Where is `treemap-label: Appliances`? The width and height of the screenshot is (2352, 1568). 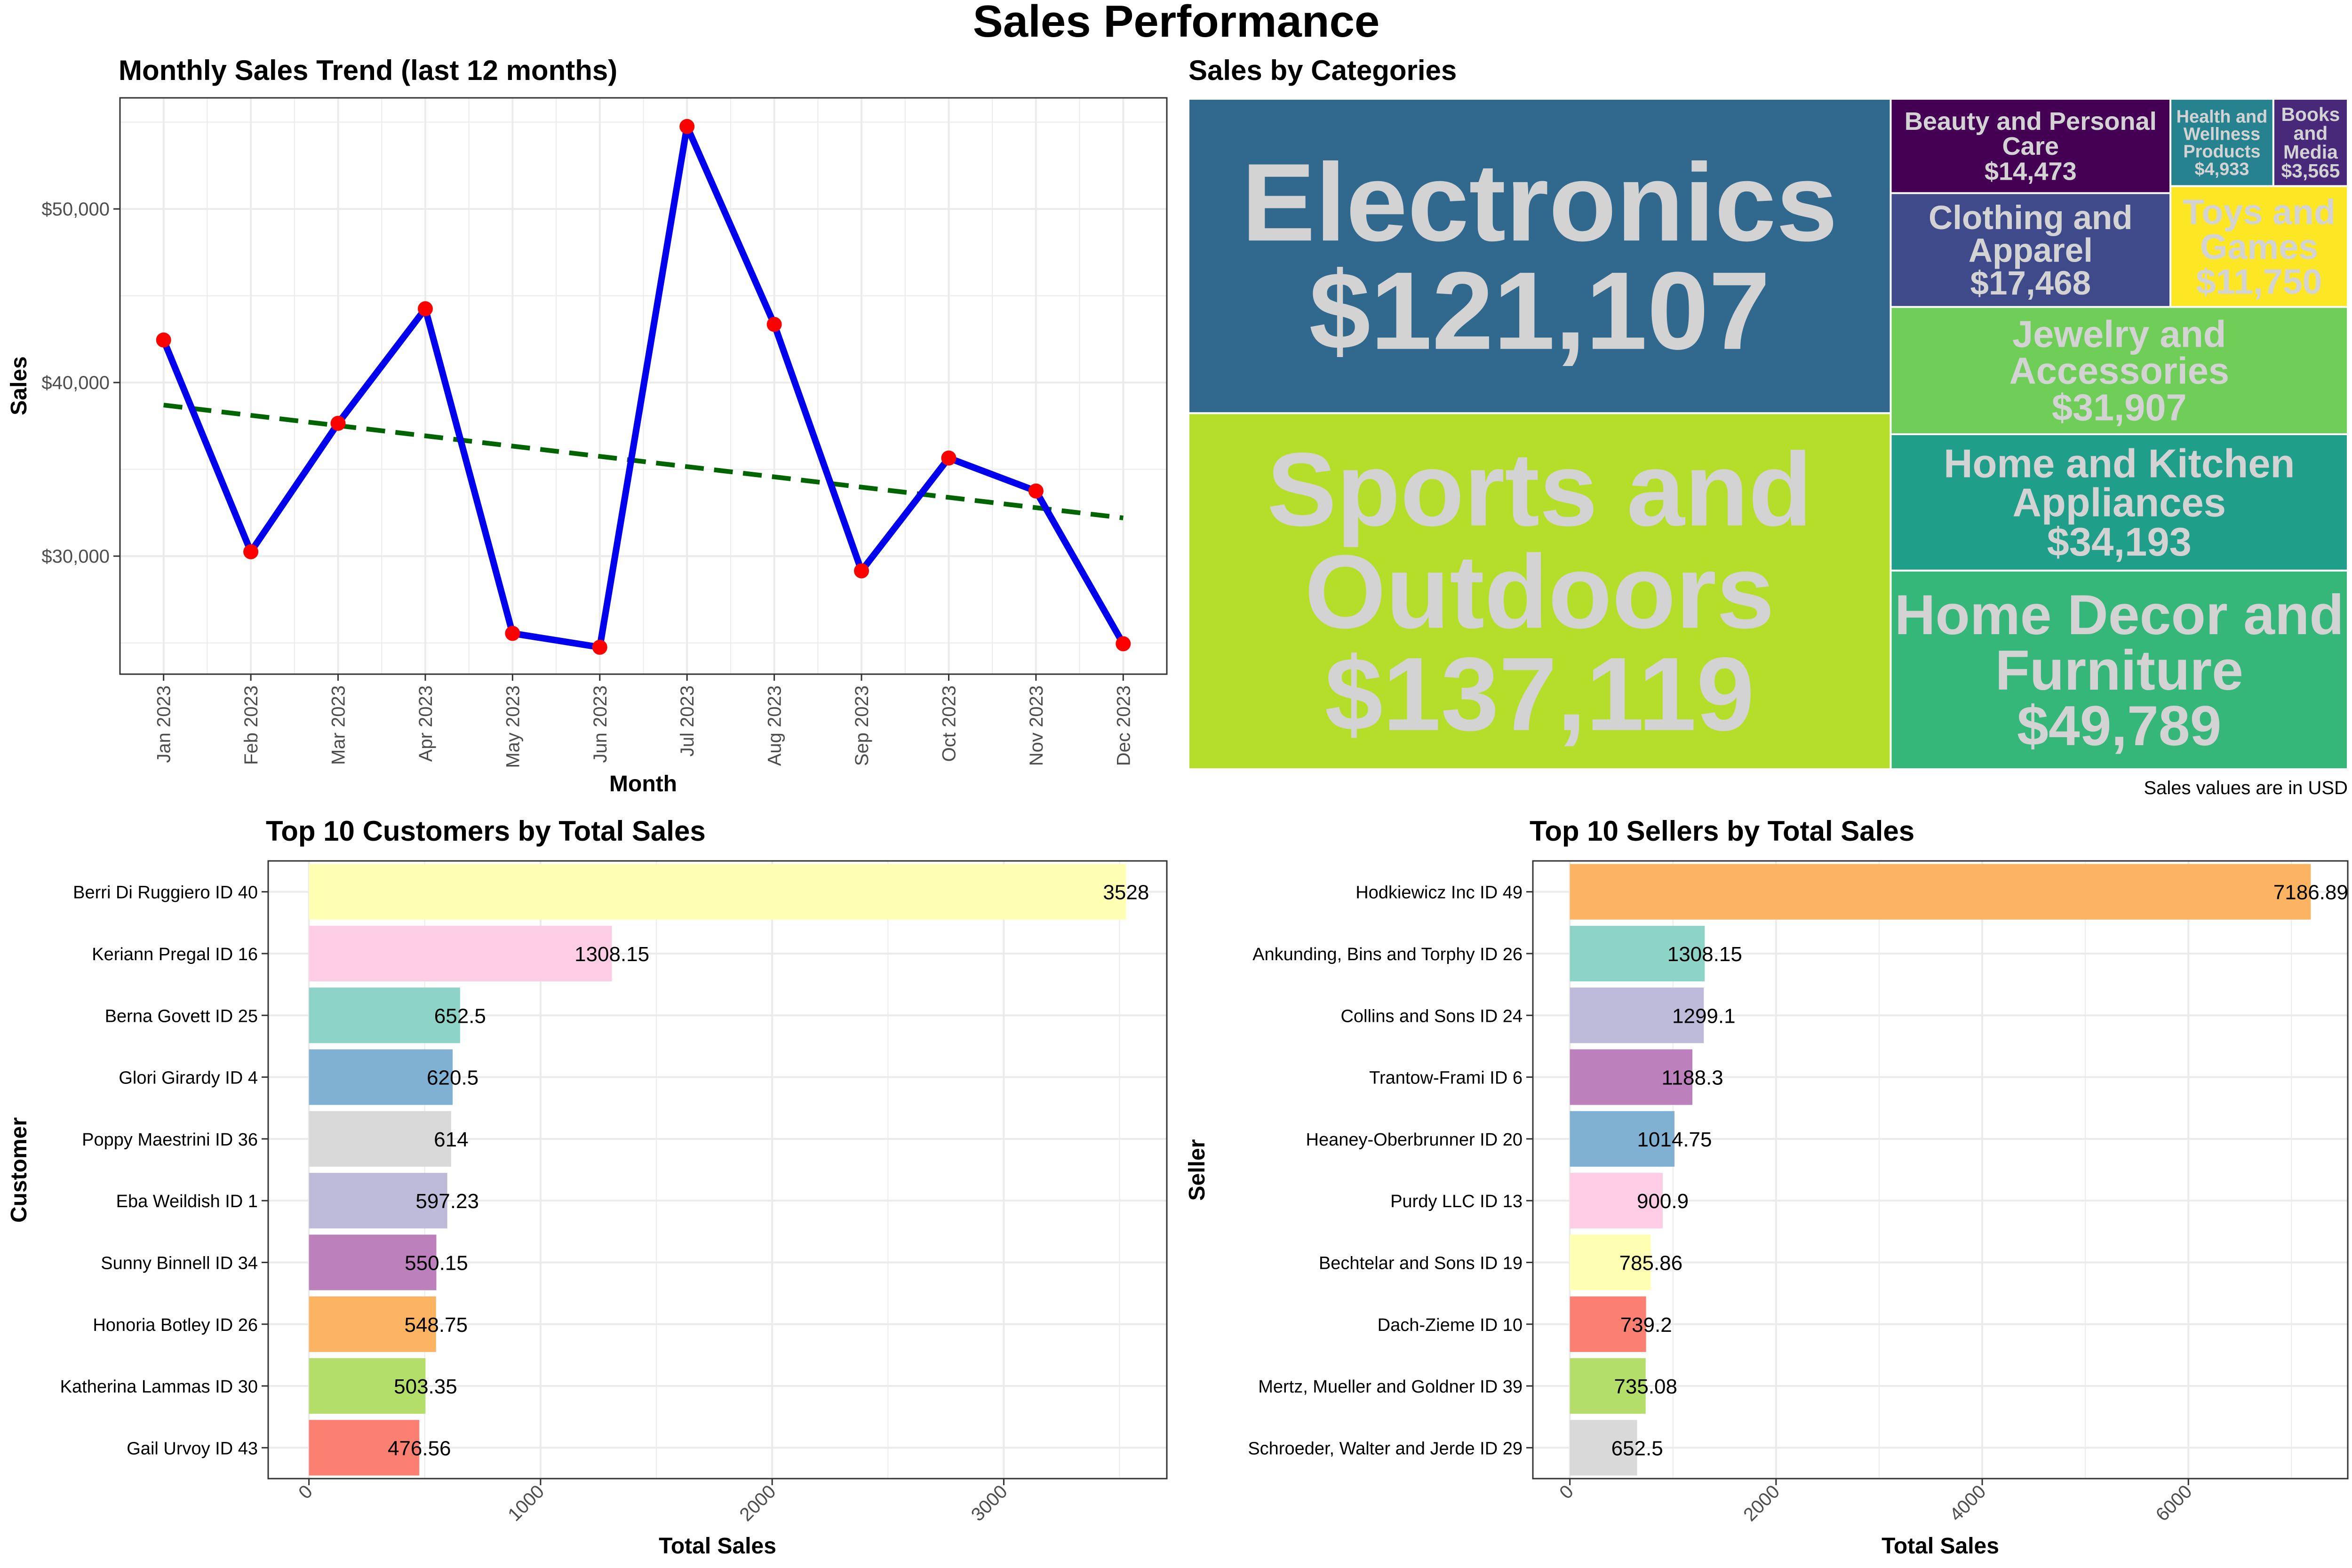 treemap-label: Appliances is located at coordinates (2119, 503).